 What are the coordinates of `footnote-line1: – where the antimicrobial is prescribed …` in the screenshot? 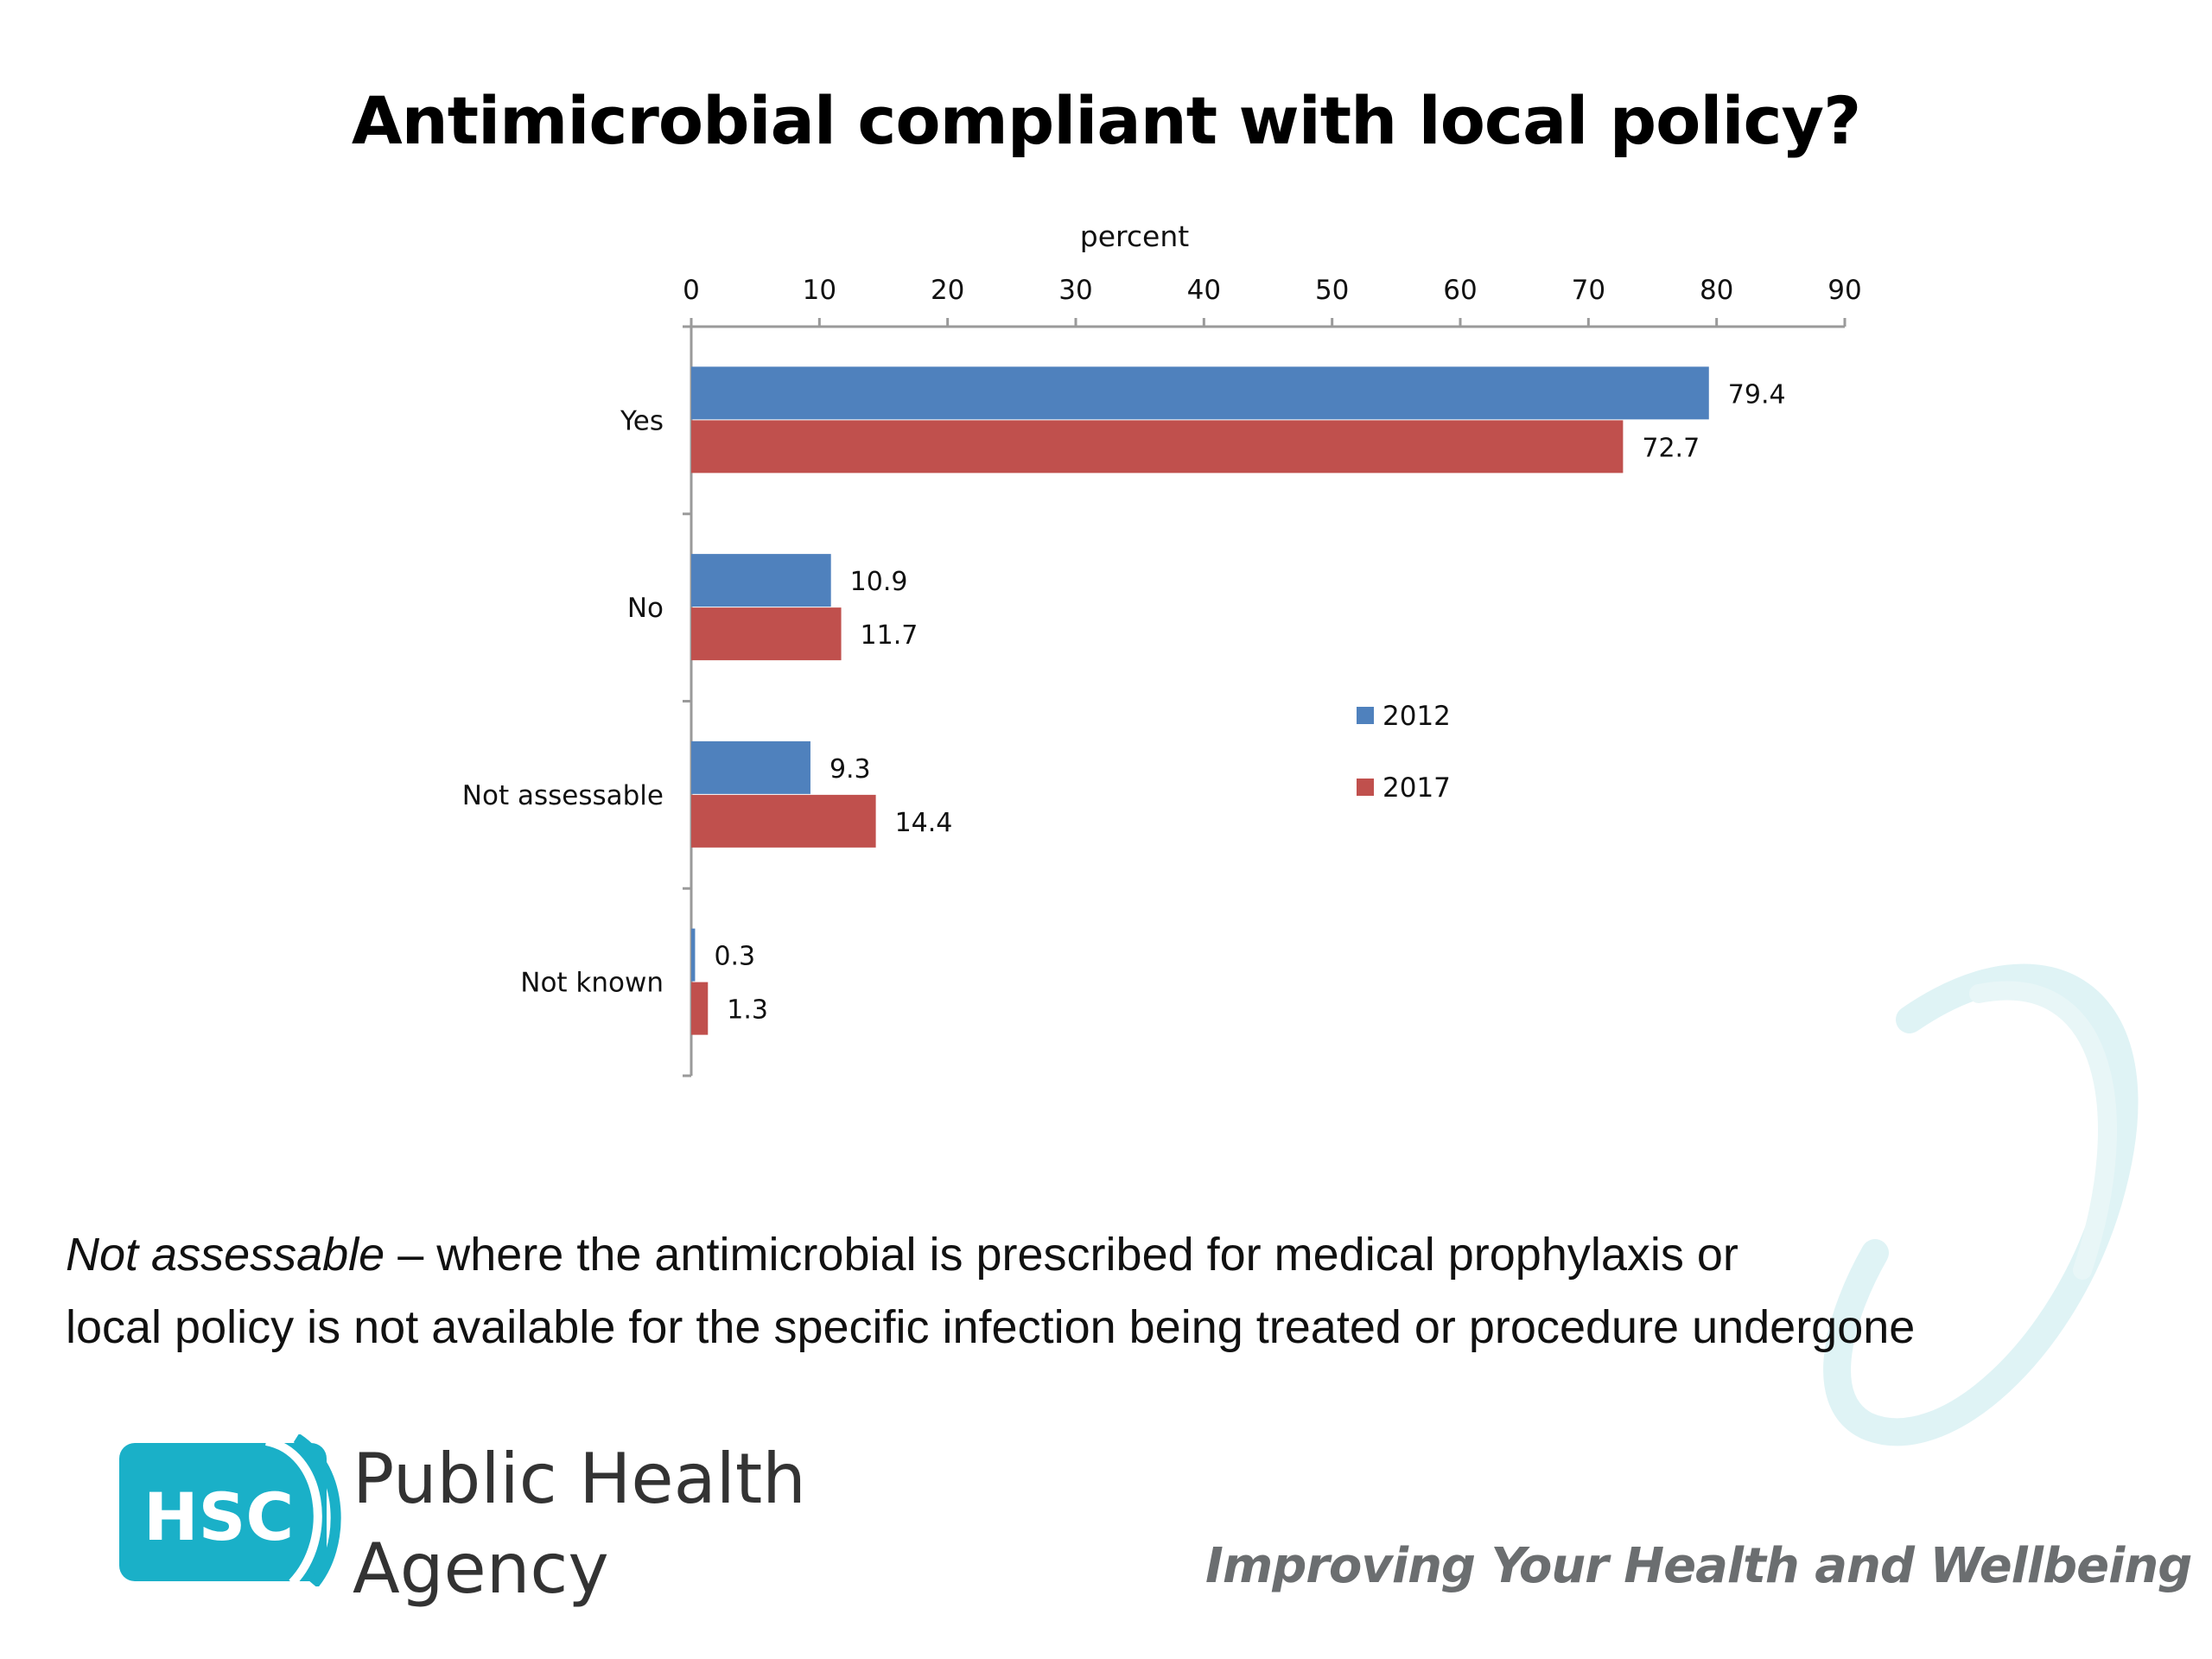 It's located at (1061, 1255).